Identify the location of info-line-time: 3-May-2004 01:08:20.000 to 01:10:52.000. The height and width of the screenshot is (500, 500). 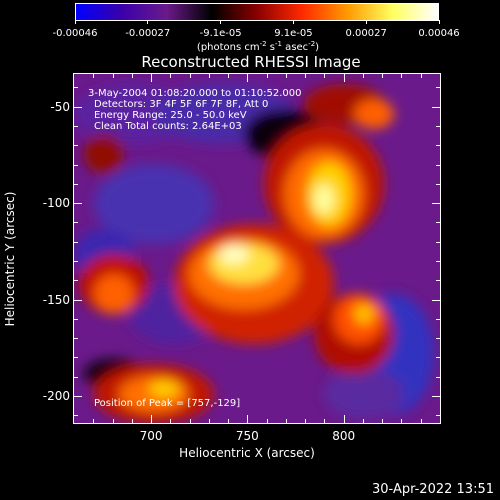
(195, 93).